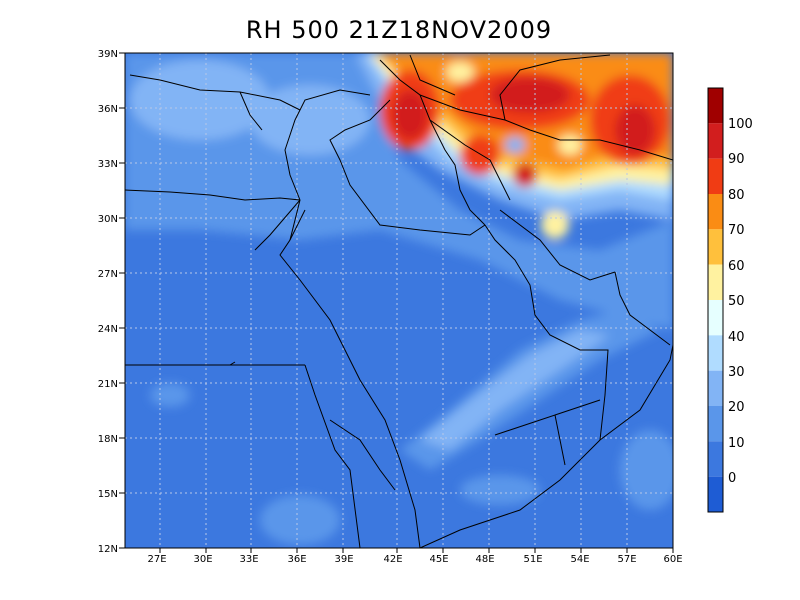 This screenshot has width=800, height=600. Describe the element at coordinates (108, 384) in the screenshot. I see `lat-label: 21N` at that location.